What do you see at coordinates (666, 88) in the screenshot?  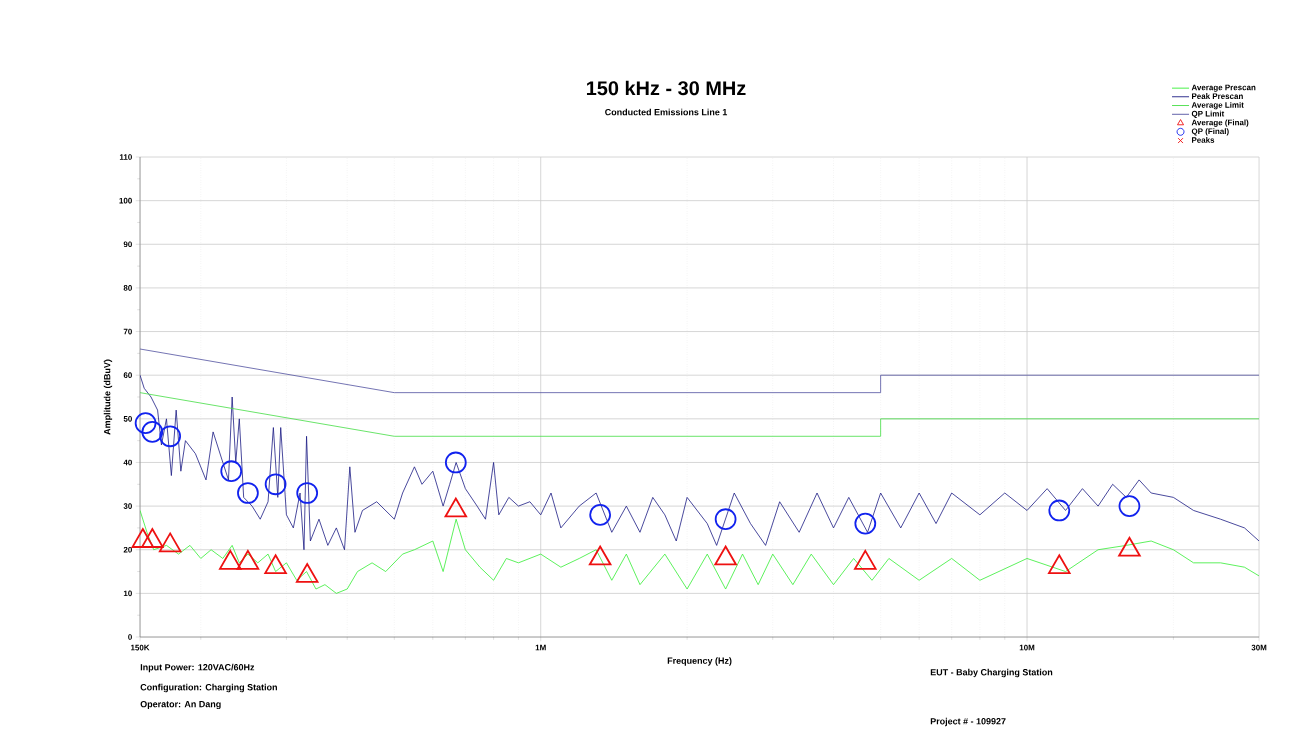 I see `chart-title: 150 kHz - 30 MHz` at bounding box center [666, 88].